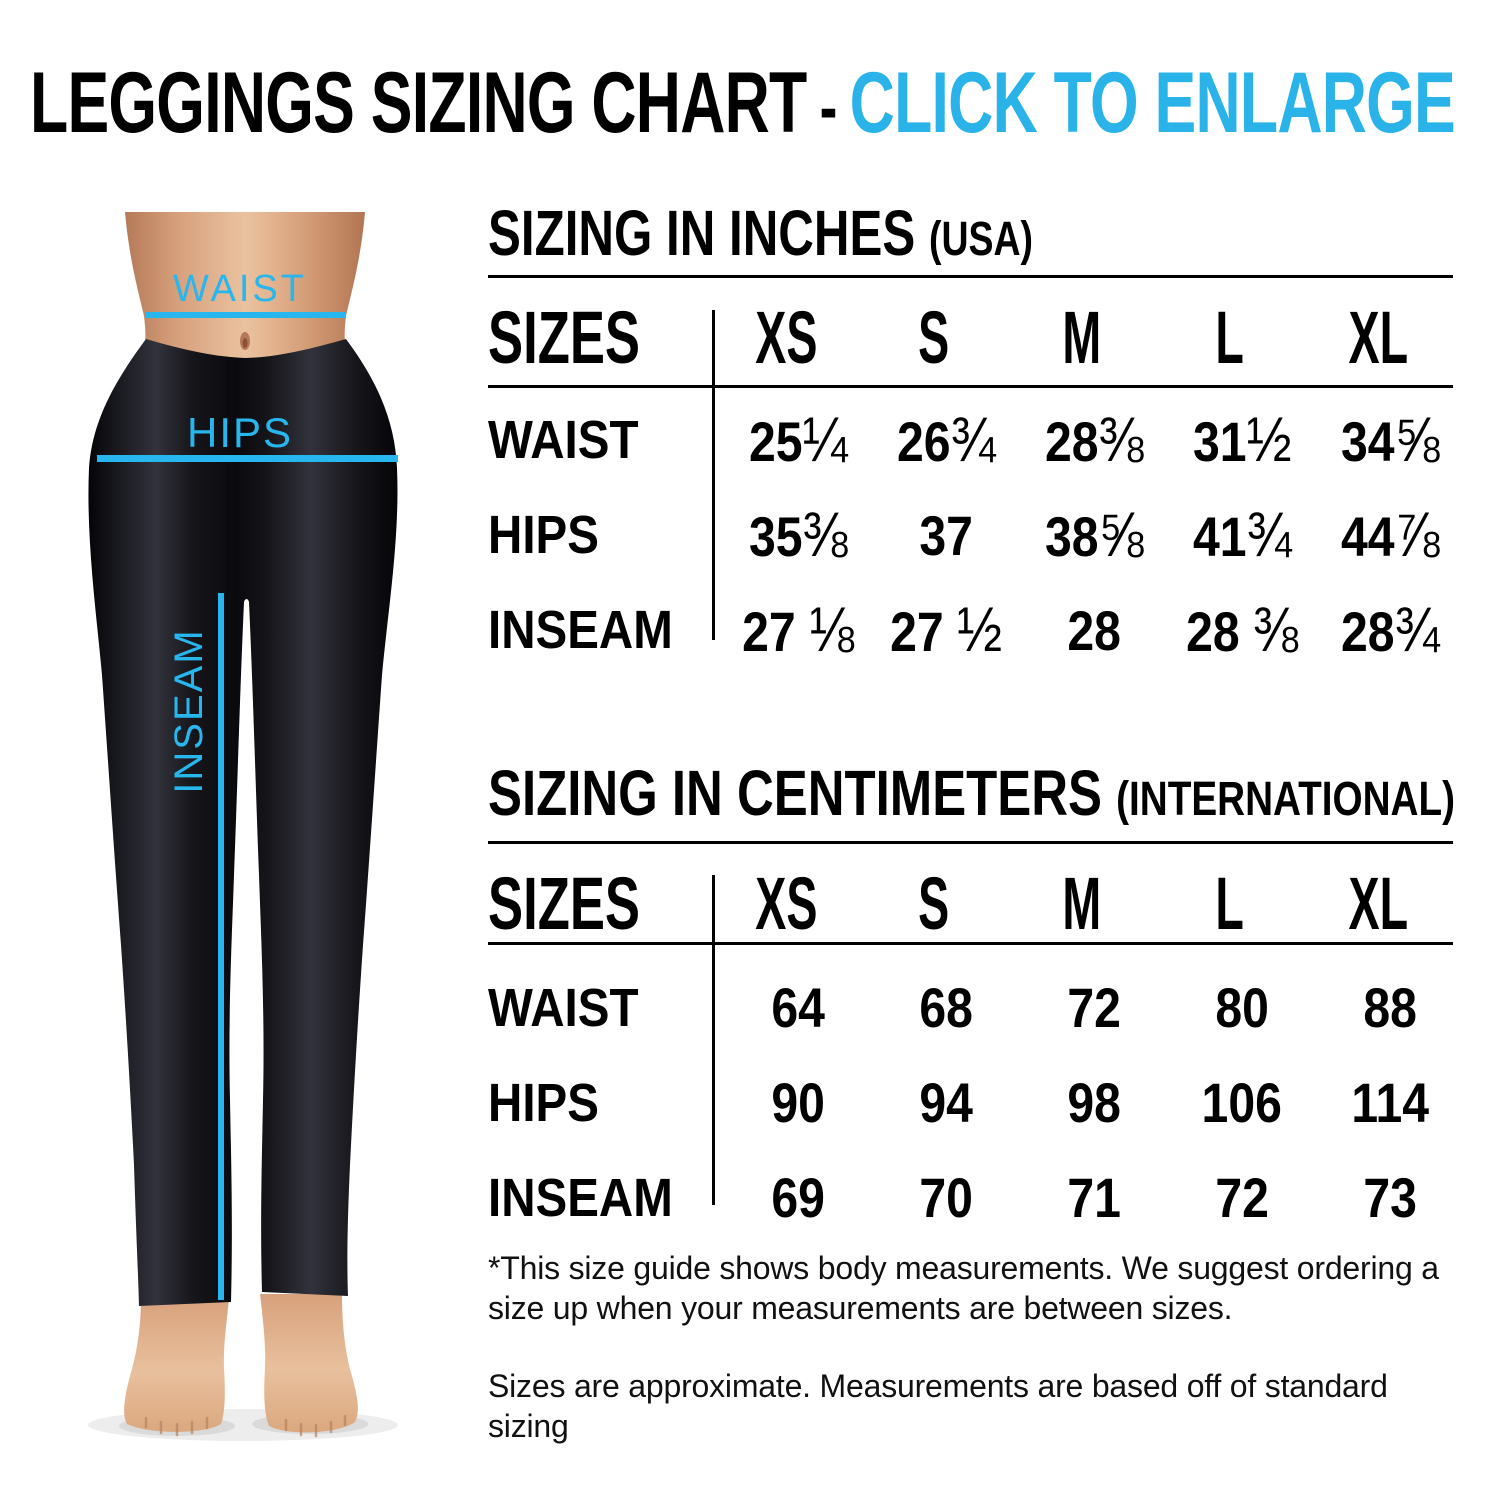 The width and height of the screenshot is (1500, 1500). I want to click on click-to-enlarge-link: CLICK TO ENLARGE, so click(1152, 103).